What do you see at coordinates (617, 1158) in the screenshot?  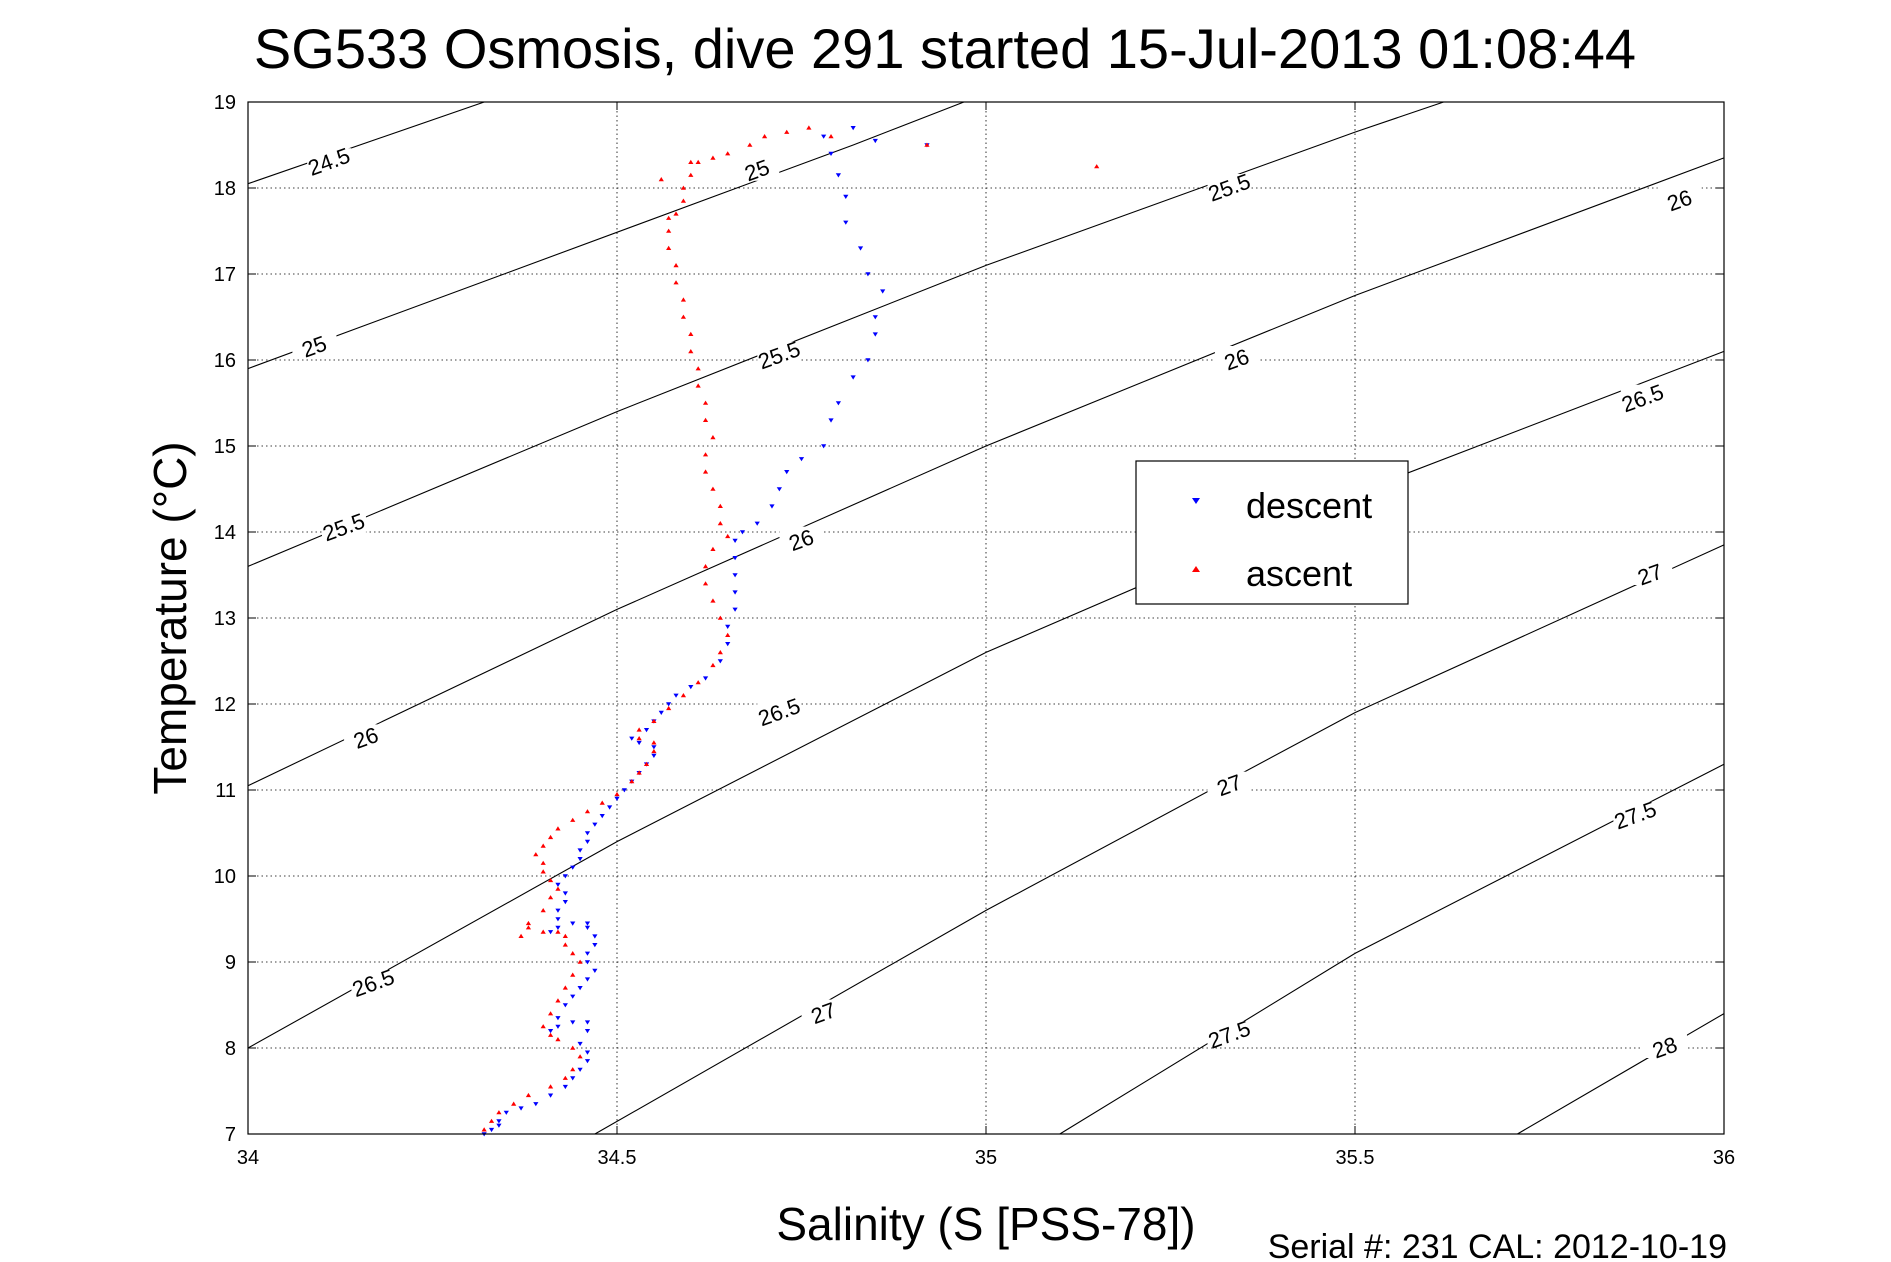 I see `x-tick-label: 34.5` at bounding box center [617, 1158].